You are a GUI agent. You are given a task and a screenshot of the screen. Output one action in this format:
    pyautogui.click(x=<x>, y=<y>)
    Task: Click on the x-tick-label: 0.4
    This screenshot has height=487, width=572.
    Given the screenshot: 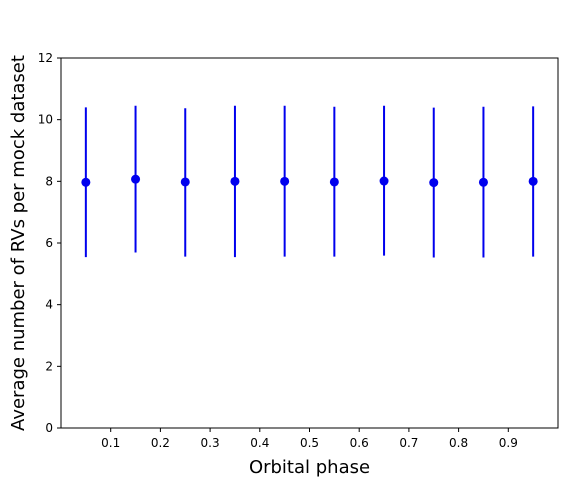 What is the action you would take?
    pyautogui.click(x=259, y=443)
    